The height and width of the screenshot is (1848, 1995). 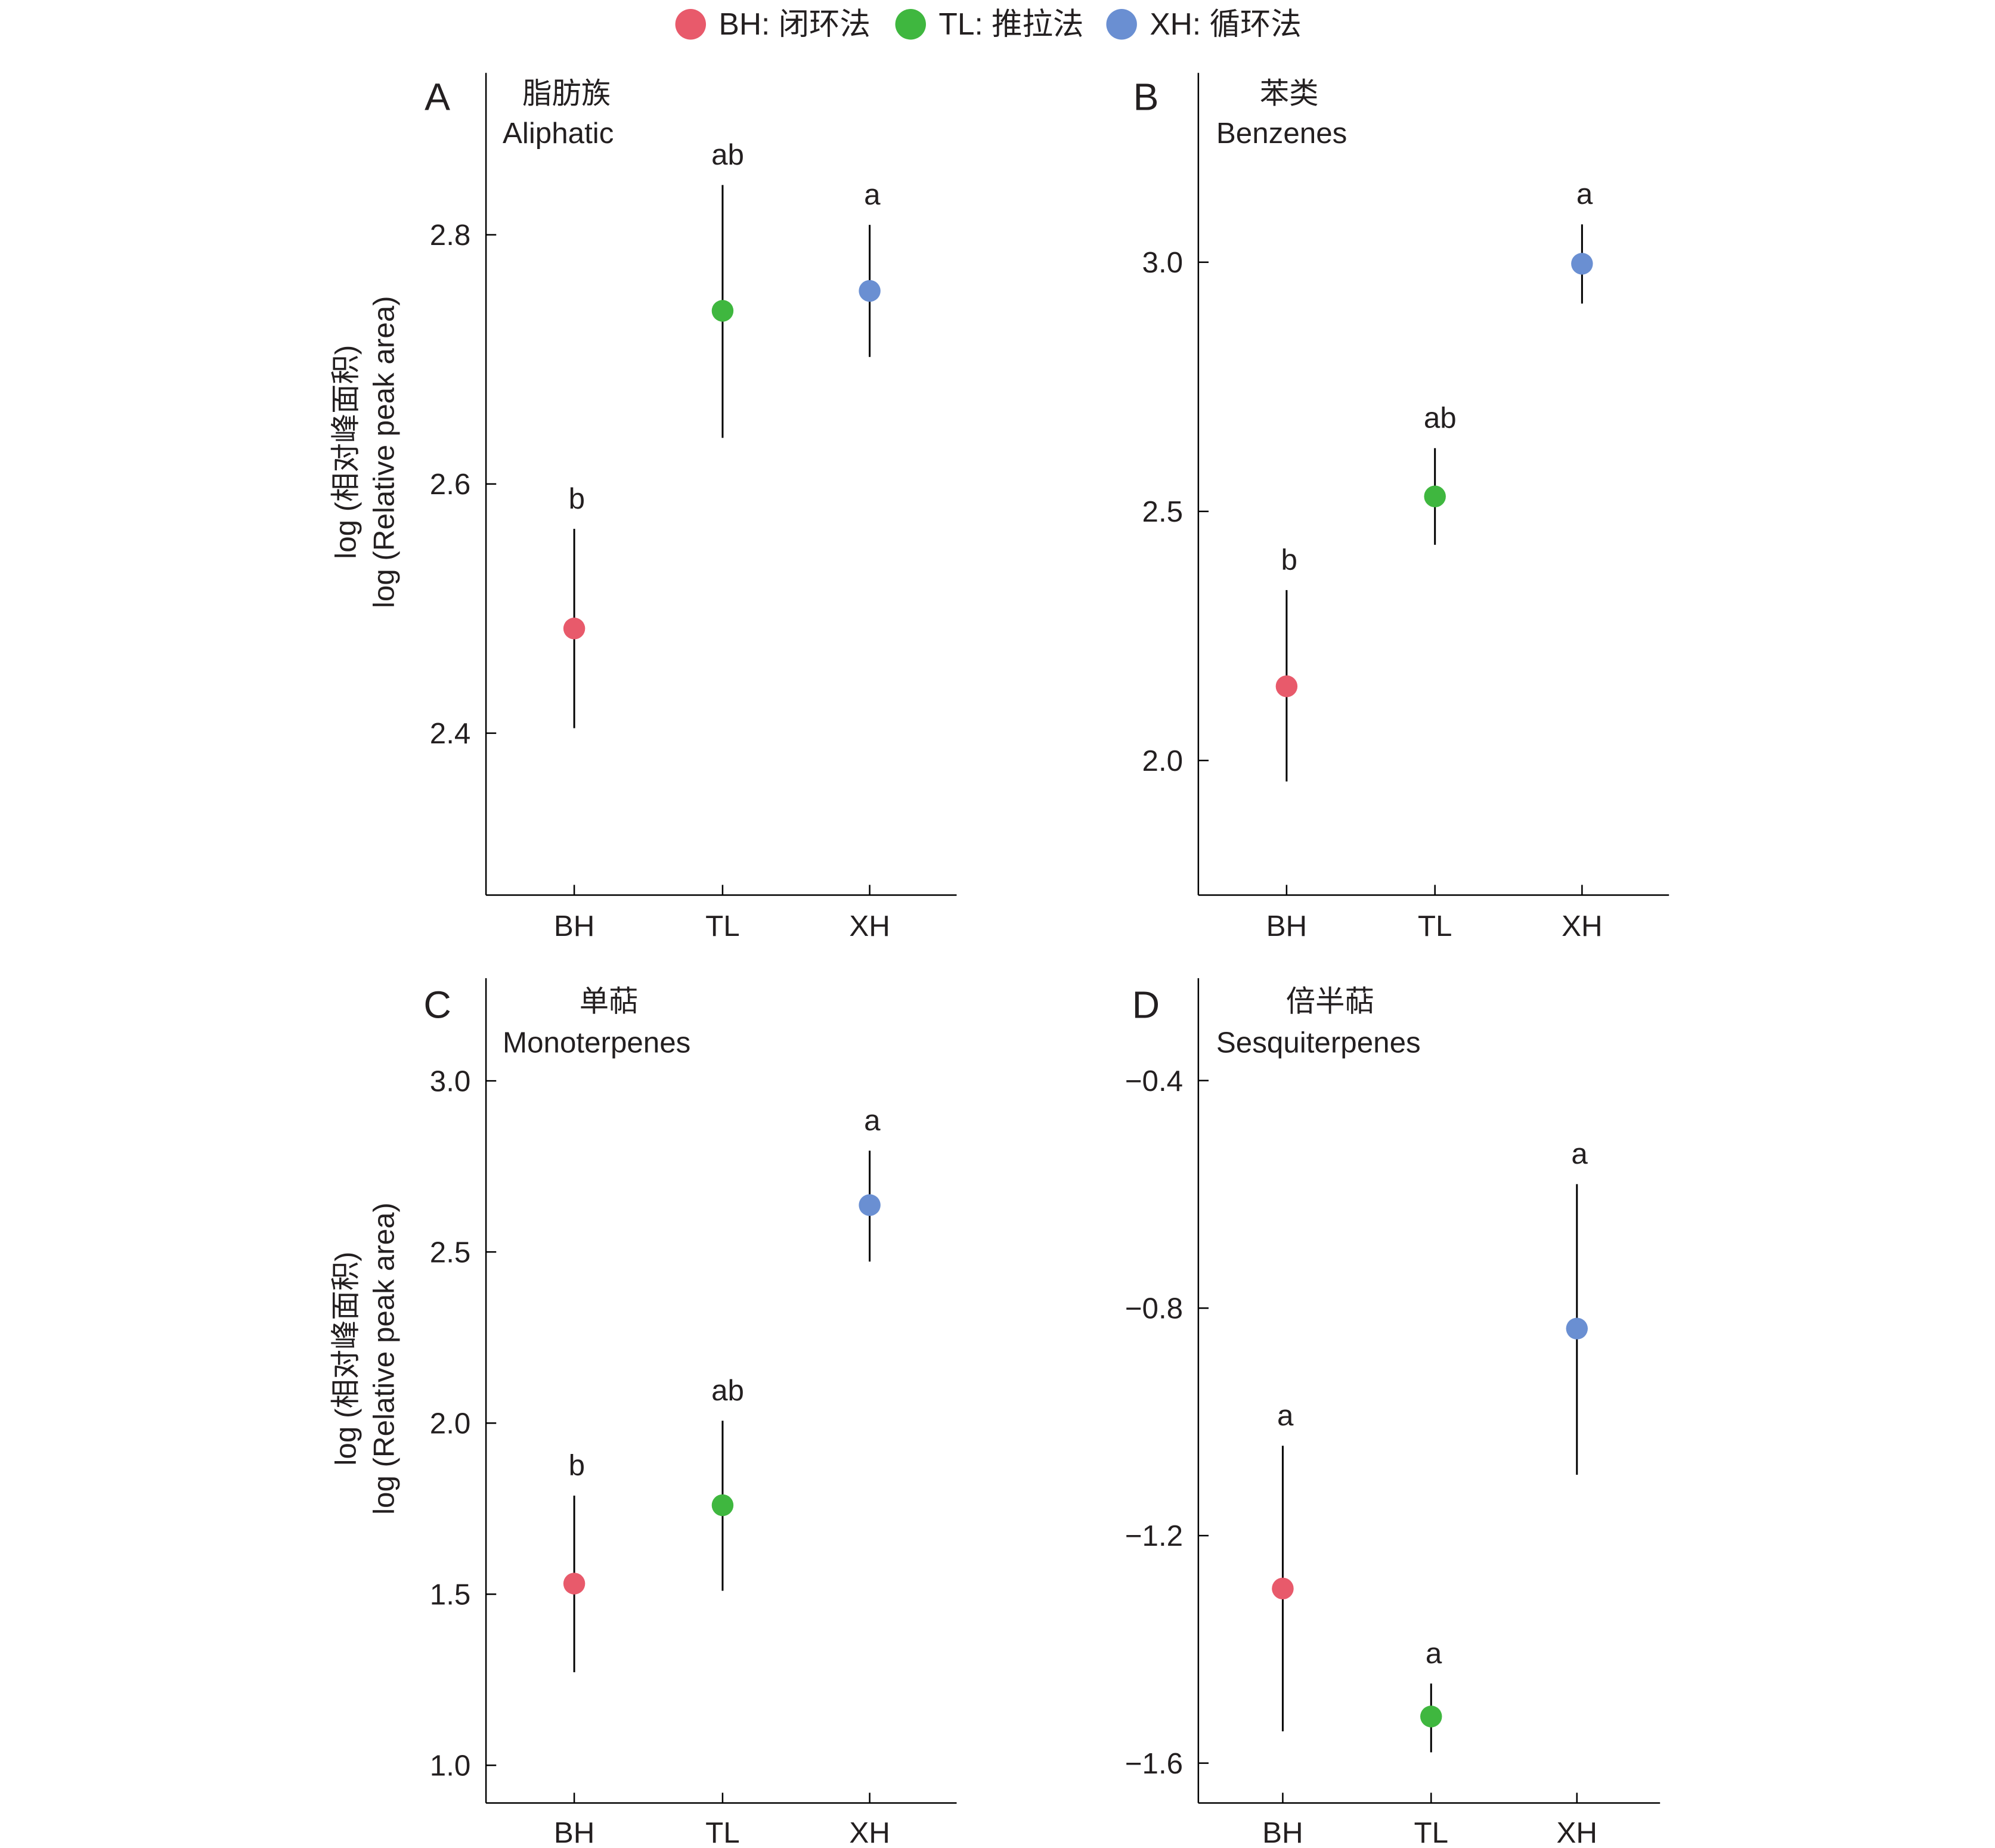 I want to click on panel-title-en: Sesquiterpenes, so click(x=1318, y=1042).